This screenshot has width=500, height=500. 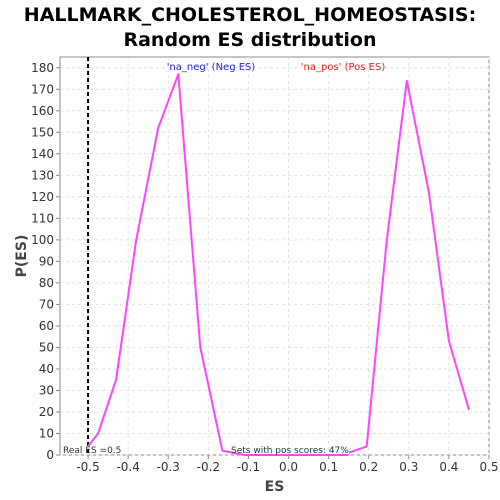 I want to click on x-tick-label: 0.5, so click(x=488, y=467).